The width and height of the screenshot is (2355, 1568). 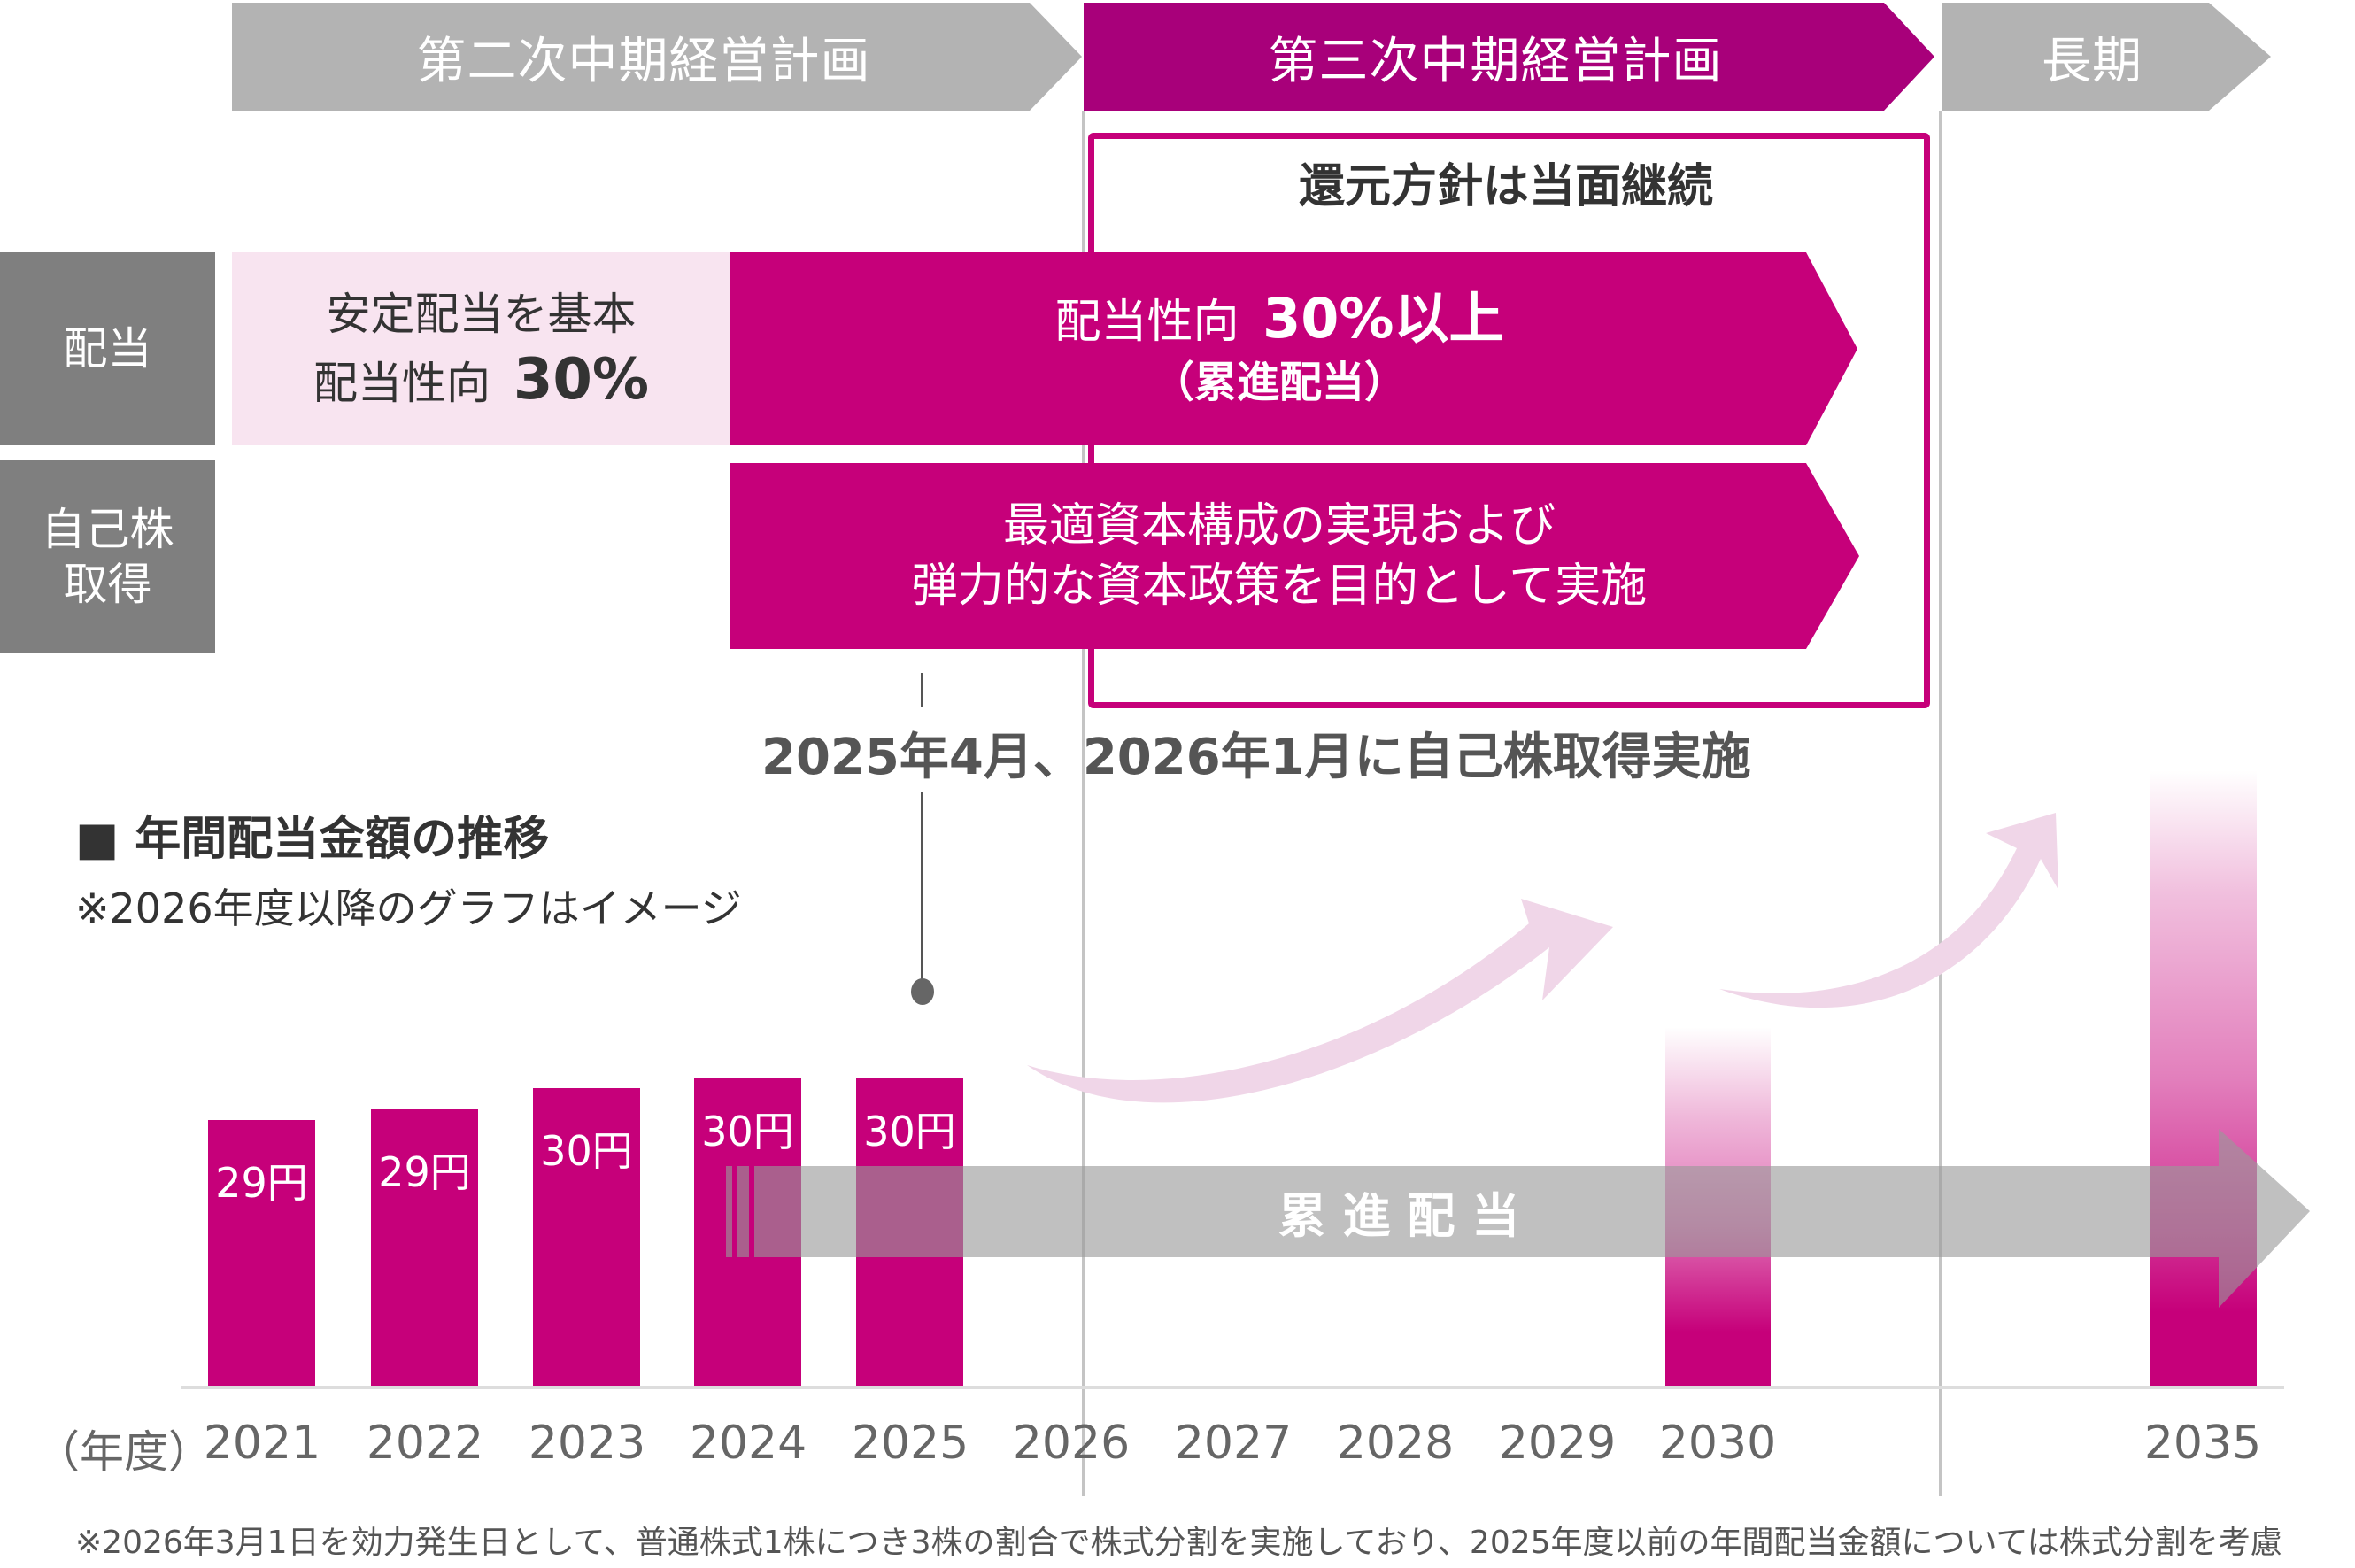 I want to click on future-payout-label: 配当性向, so click(x=1146, y=322).